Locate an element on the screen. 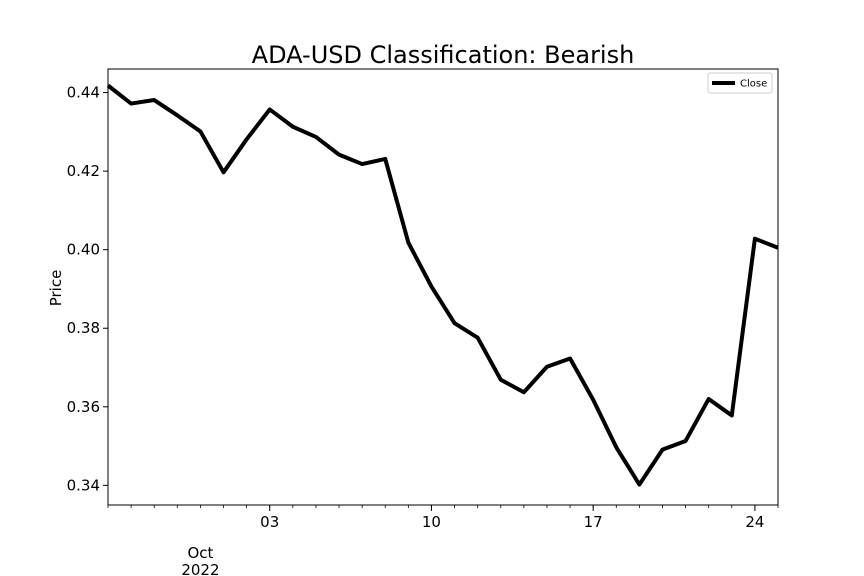 The image size is (864, 576). chart-title: ADA-USD Classification: Bearish is located at coordinates (443, 55).